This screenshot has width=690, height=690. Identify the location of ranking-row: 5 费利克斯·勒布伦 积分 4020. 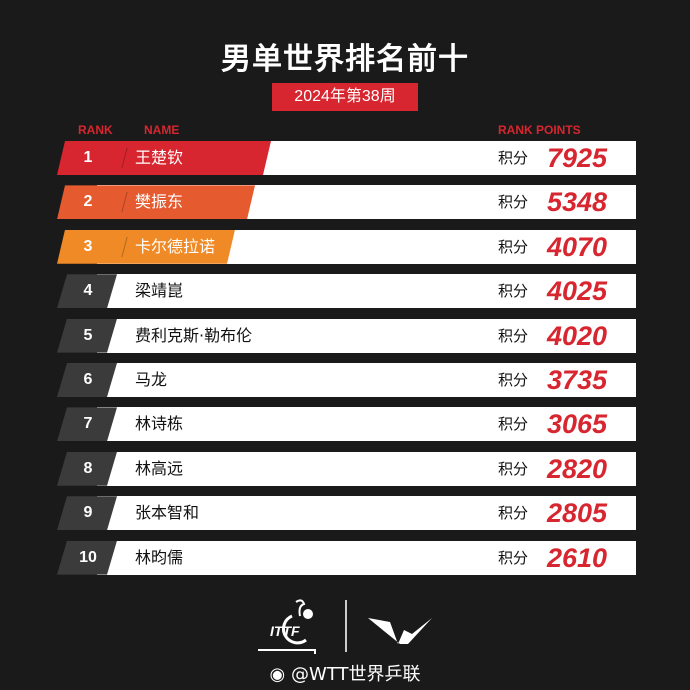
(346, 335).